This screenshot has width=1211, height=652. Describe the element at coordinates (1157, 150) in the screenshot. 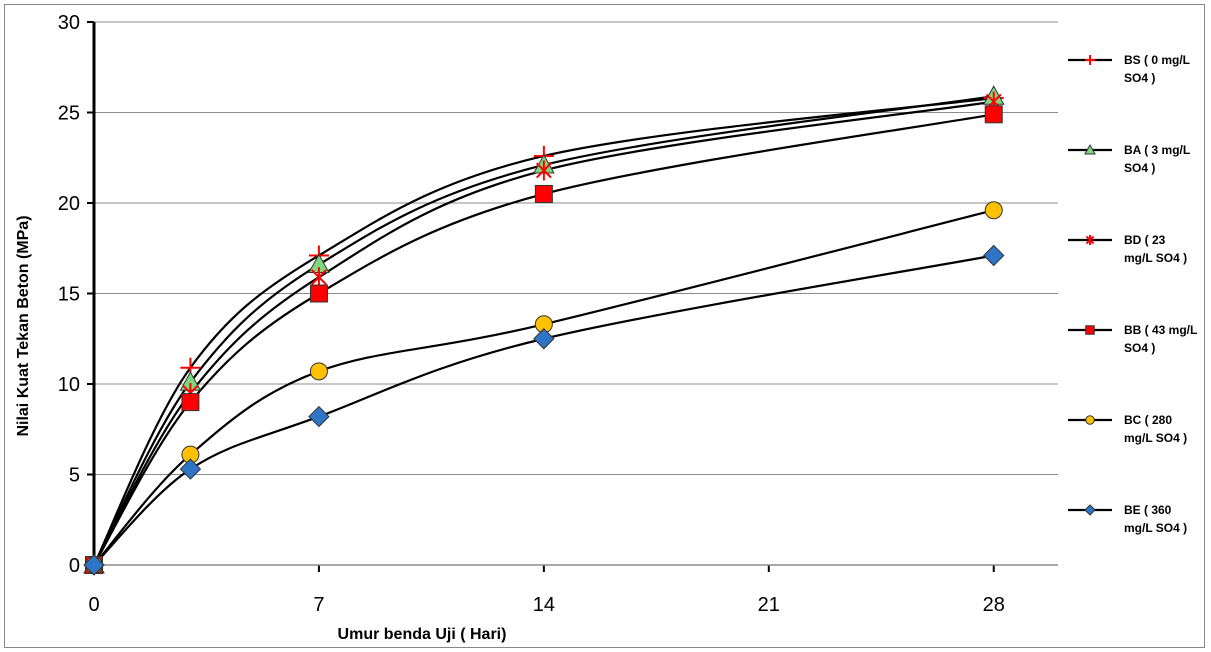

I see `legend-label: BA ( 3 mg/L` at that location.